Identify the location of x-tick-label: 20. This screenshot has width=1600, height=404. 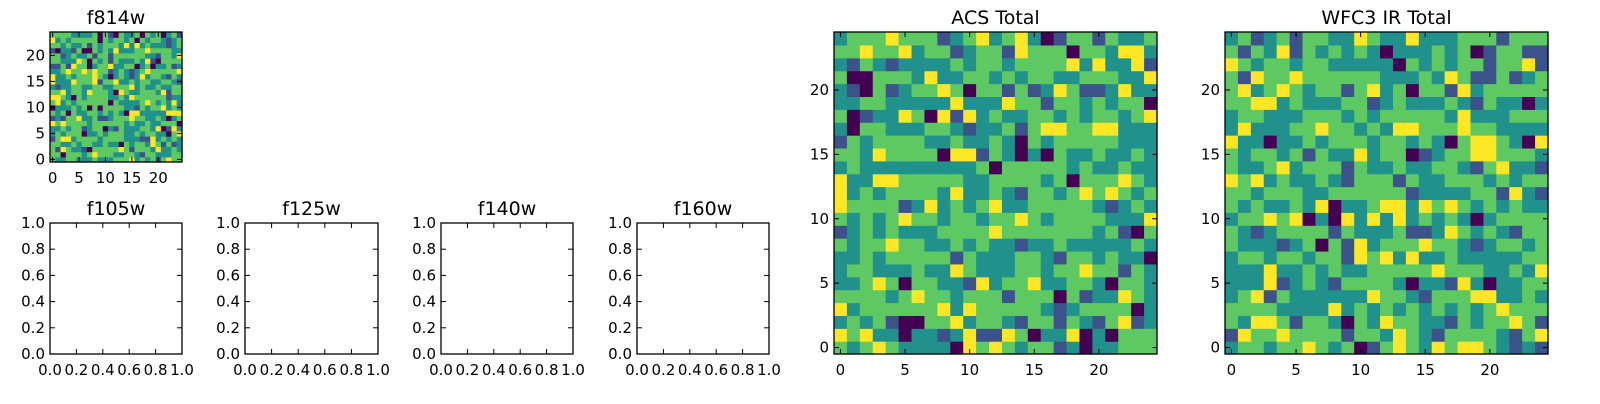
(158, 178).